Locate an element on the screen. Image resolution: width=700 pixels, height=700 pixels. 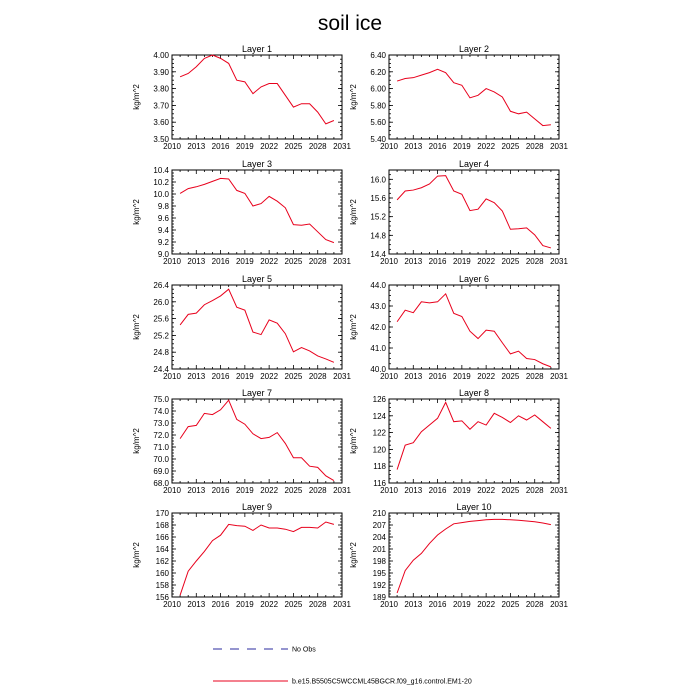
y-tick-label: 9.0 is located at coordinates (164, 254).